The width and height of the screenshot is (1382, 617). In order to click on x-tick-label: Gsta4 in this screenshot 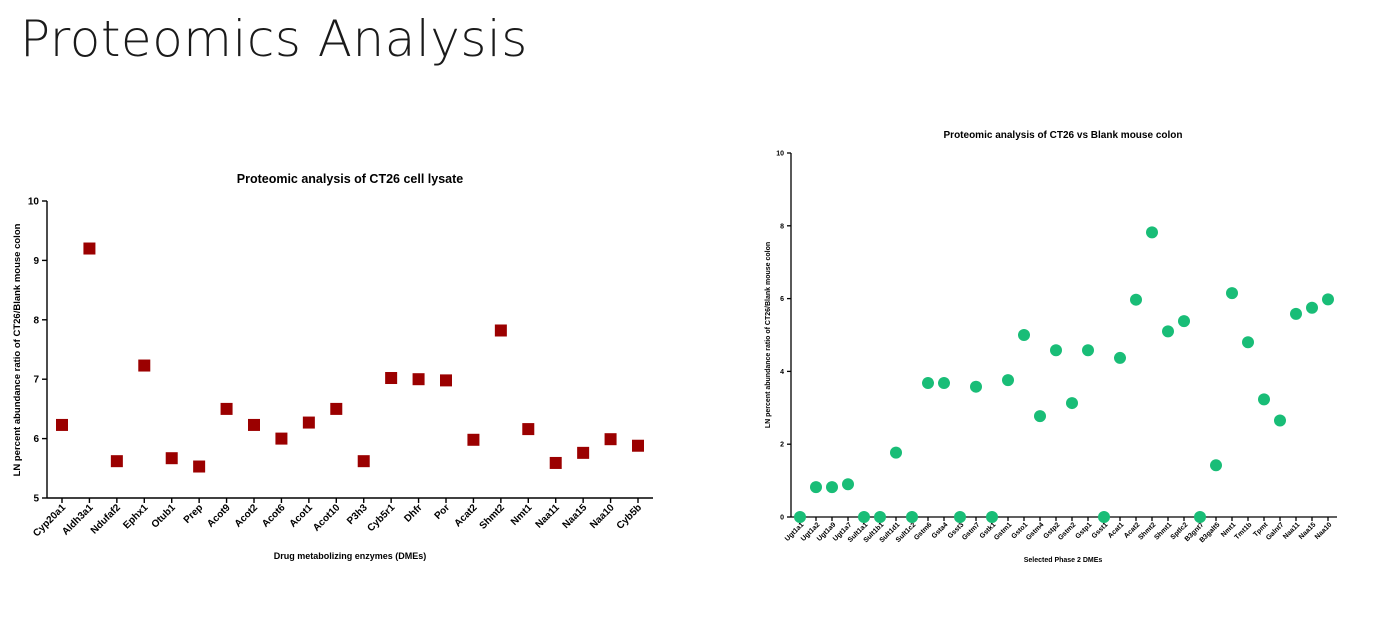, I will do `click(940, 530)`.